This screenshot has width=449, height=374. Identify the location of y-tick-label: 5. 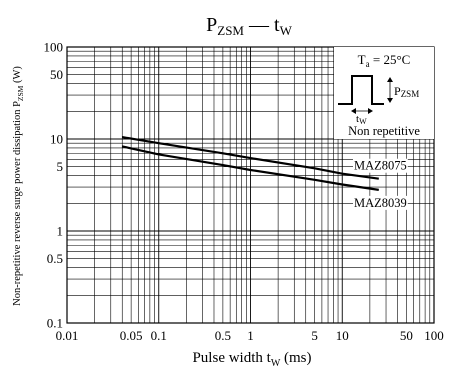
(60, 166).